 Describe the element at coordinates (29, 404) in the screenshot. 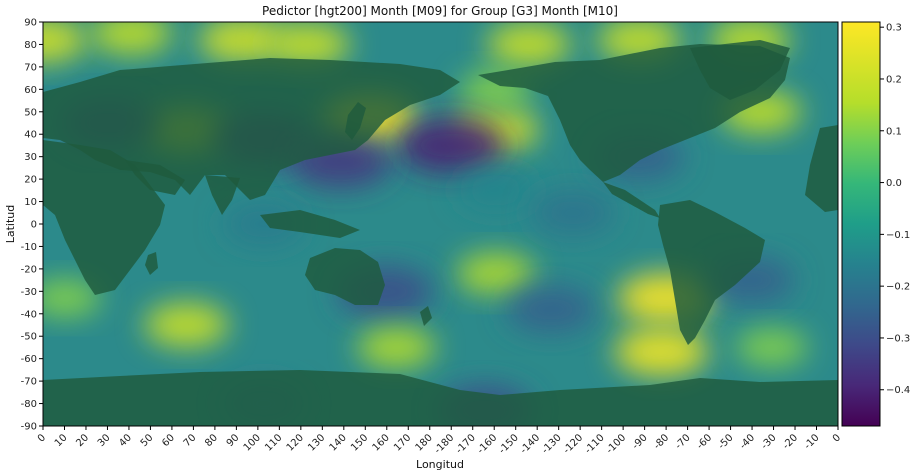

I see `y-tick-label: -80` at that location.